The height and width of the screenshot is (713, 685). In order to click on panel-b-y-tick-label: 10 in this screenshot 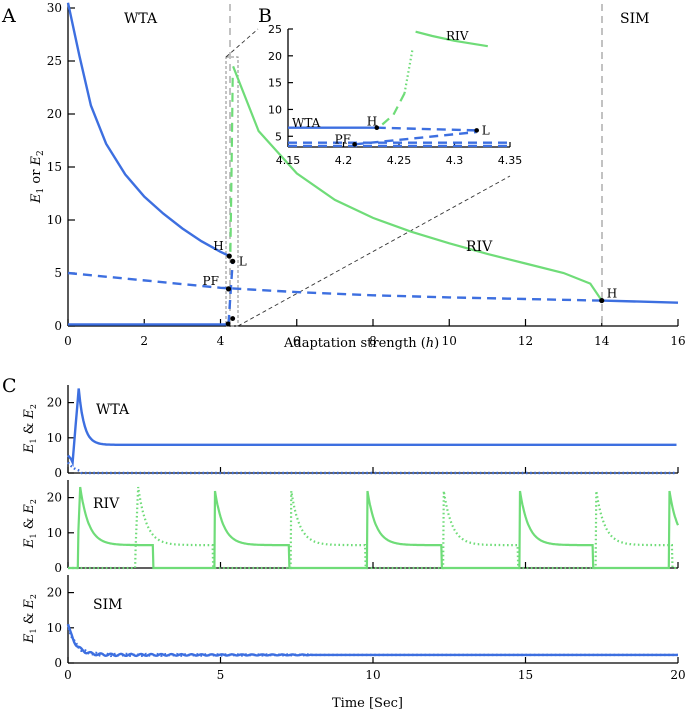, I will do `click(275, 109)`.